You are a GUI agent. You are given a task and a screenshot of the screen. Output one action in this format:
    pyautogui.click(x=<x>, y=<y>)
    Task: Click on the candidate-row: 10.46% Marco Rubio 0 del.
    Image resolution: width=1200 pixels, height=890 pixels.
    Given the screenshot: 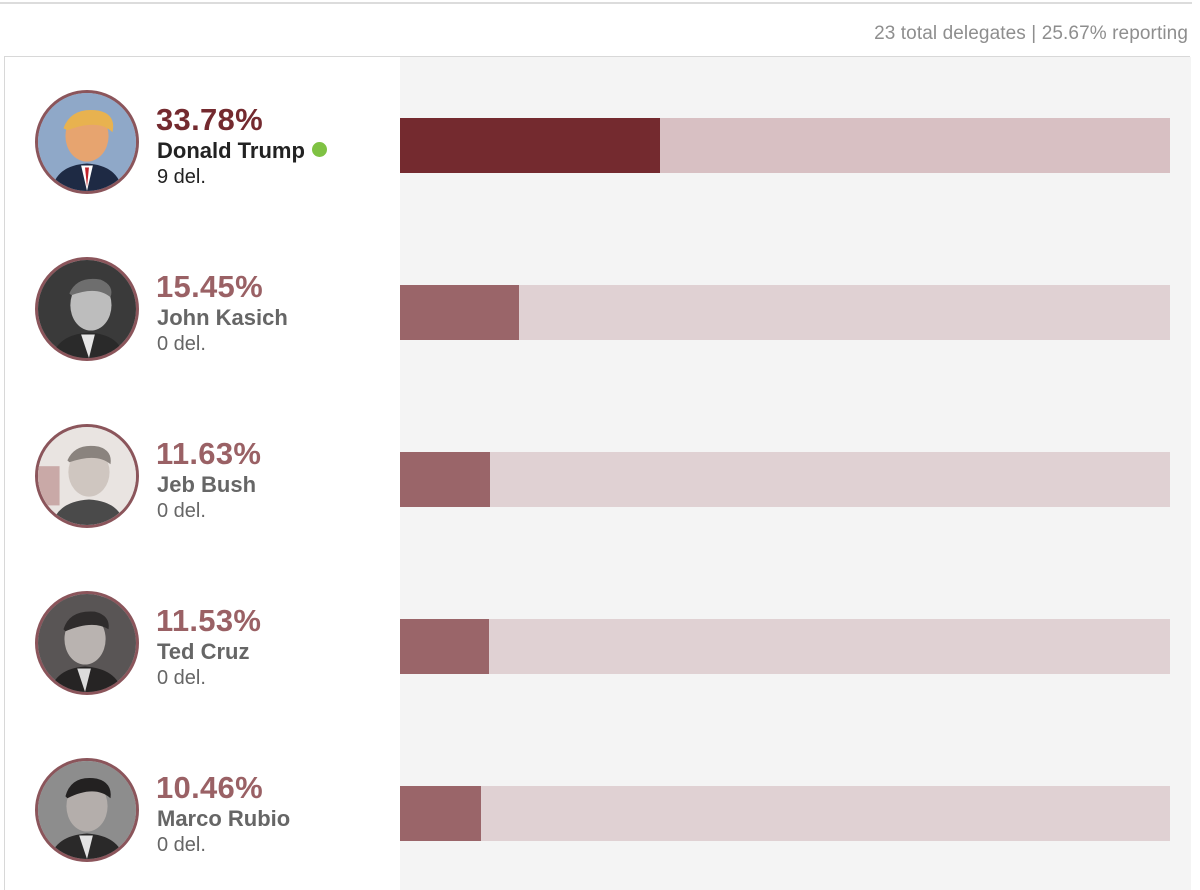 What is the action you would take?
    pyautogui.click(x=598, y=824)
    